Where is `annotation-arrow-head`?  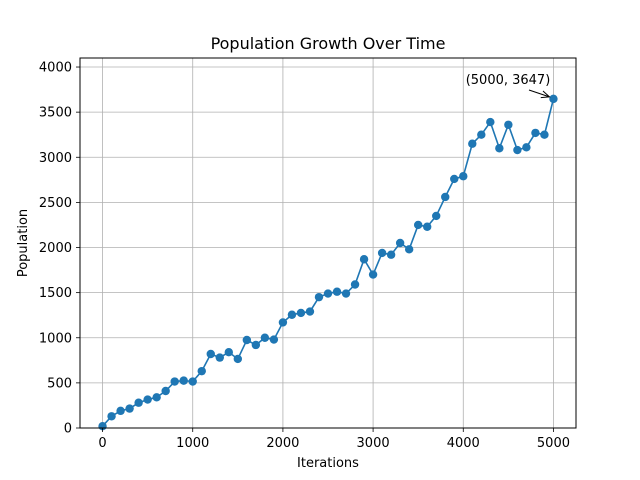 annotation-arrow-head is located at coordinates (545, 94).